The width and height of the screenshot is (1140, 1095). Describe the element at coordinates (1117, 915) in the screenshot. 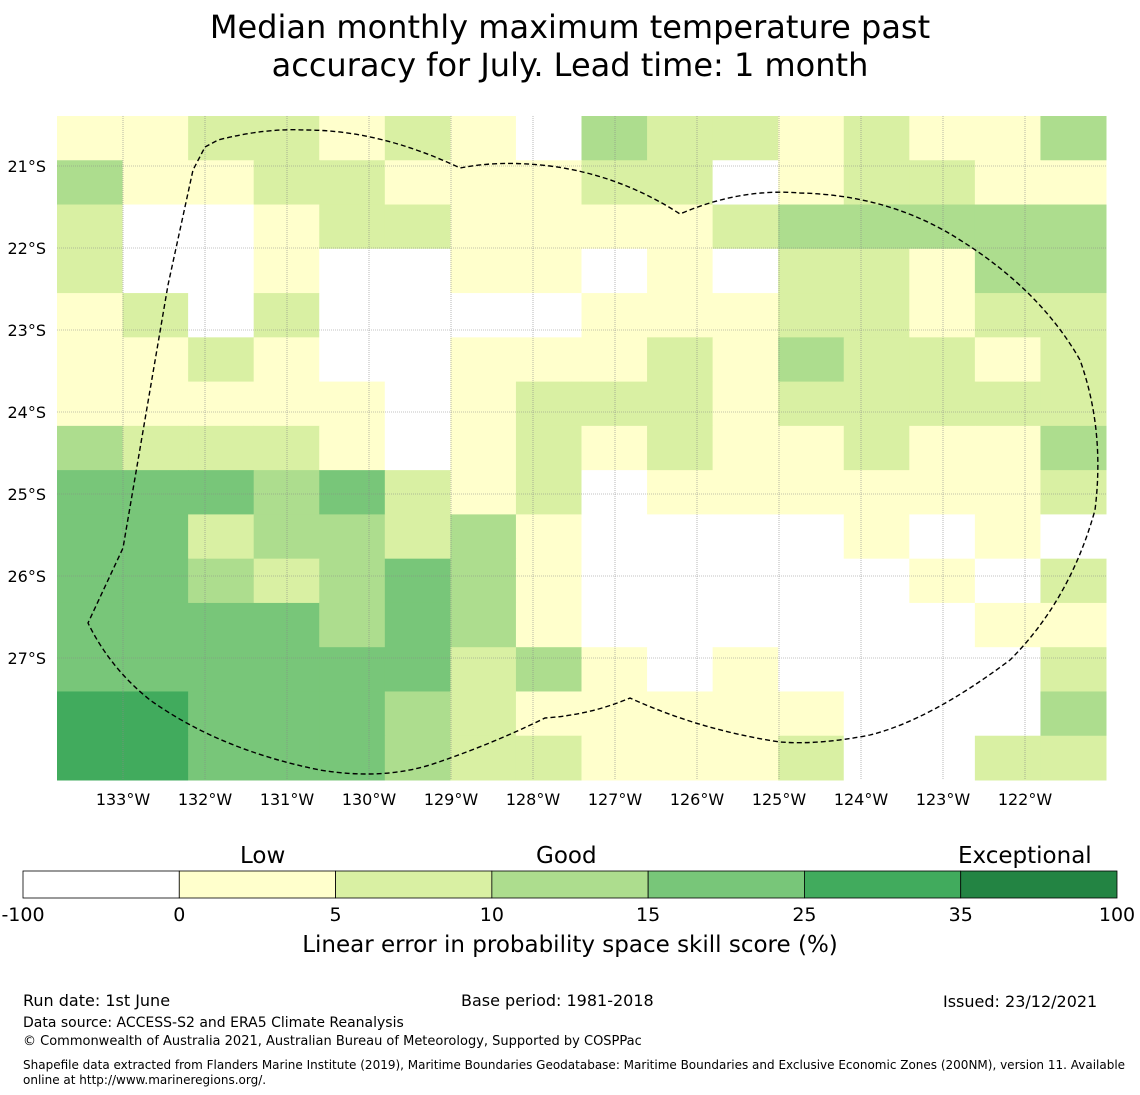

I see `colorbar-tick-label: 100` at that location.